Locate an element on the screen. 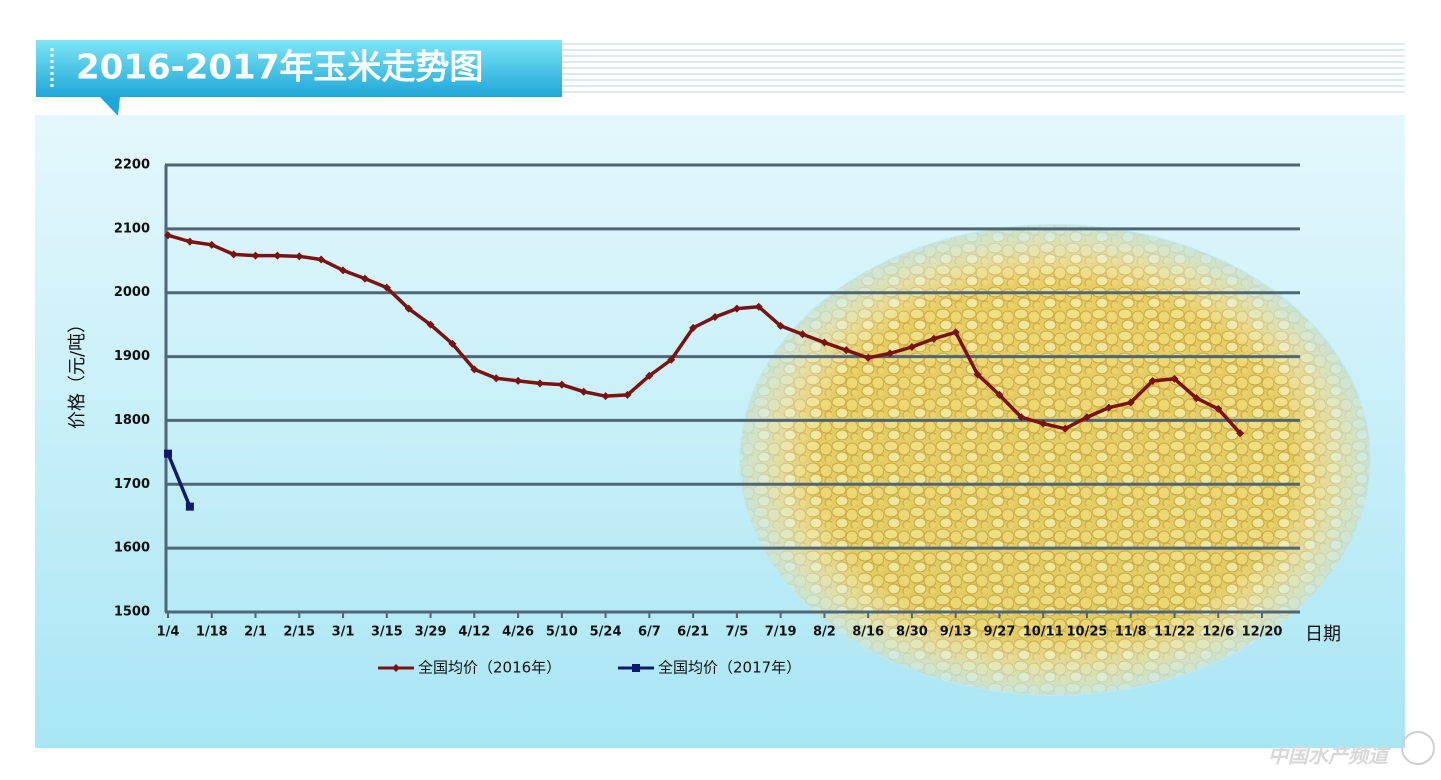  series-line is located at coordinates (179, 480).